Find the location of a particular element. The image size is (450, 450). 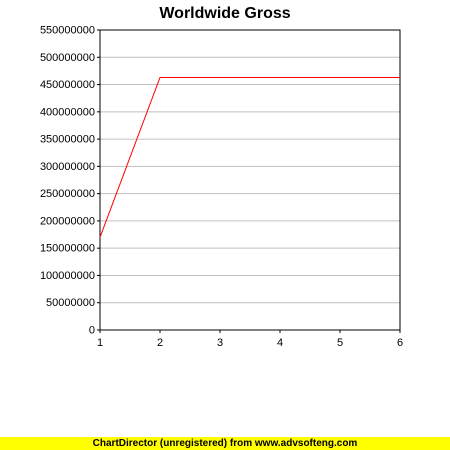

y-tick-label: 550000000 is located at coordinates (67, 31).